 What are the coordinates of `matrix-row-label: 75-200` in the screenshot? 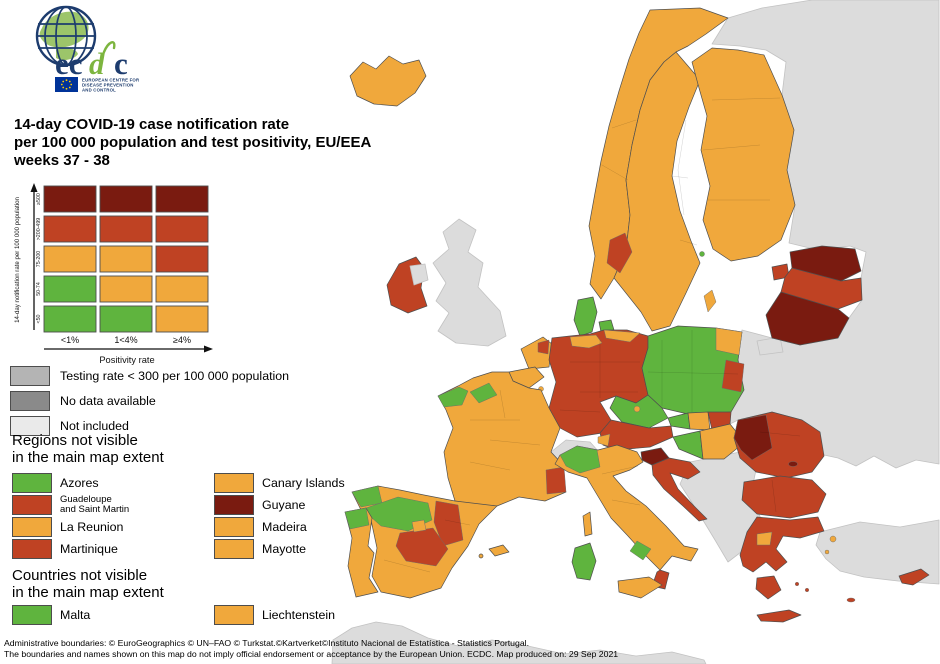 It's located at (39, 259).